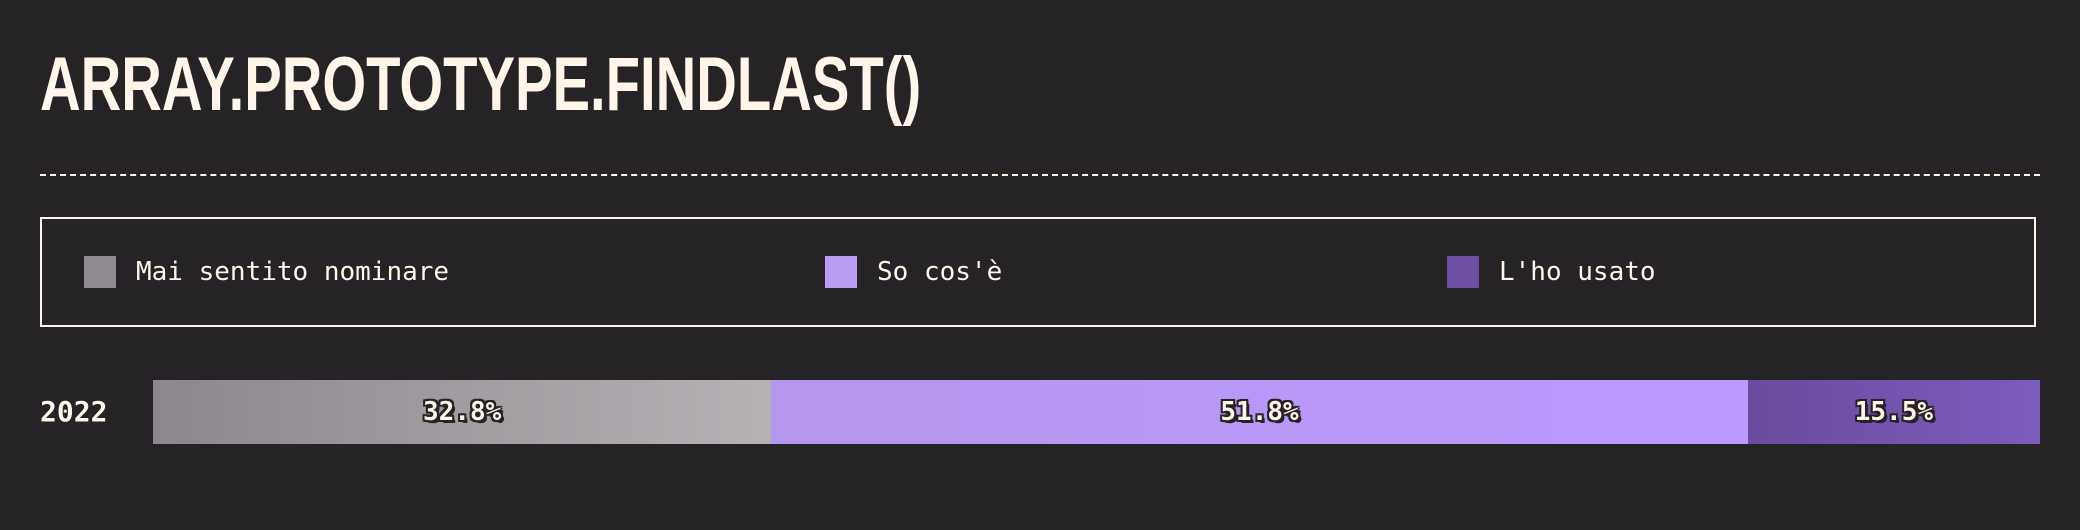 The width and height of the screenshot is (2080, 530). Describe the element at coordinates (293, 272) in the screenshot. I see `legend-label: Mai sentito nominare` at that location.